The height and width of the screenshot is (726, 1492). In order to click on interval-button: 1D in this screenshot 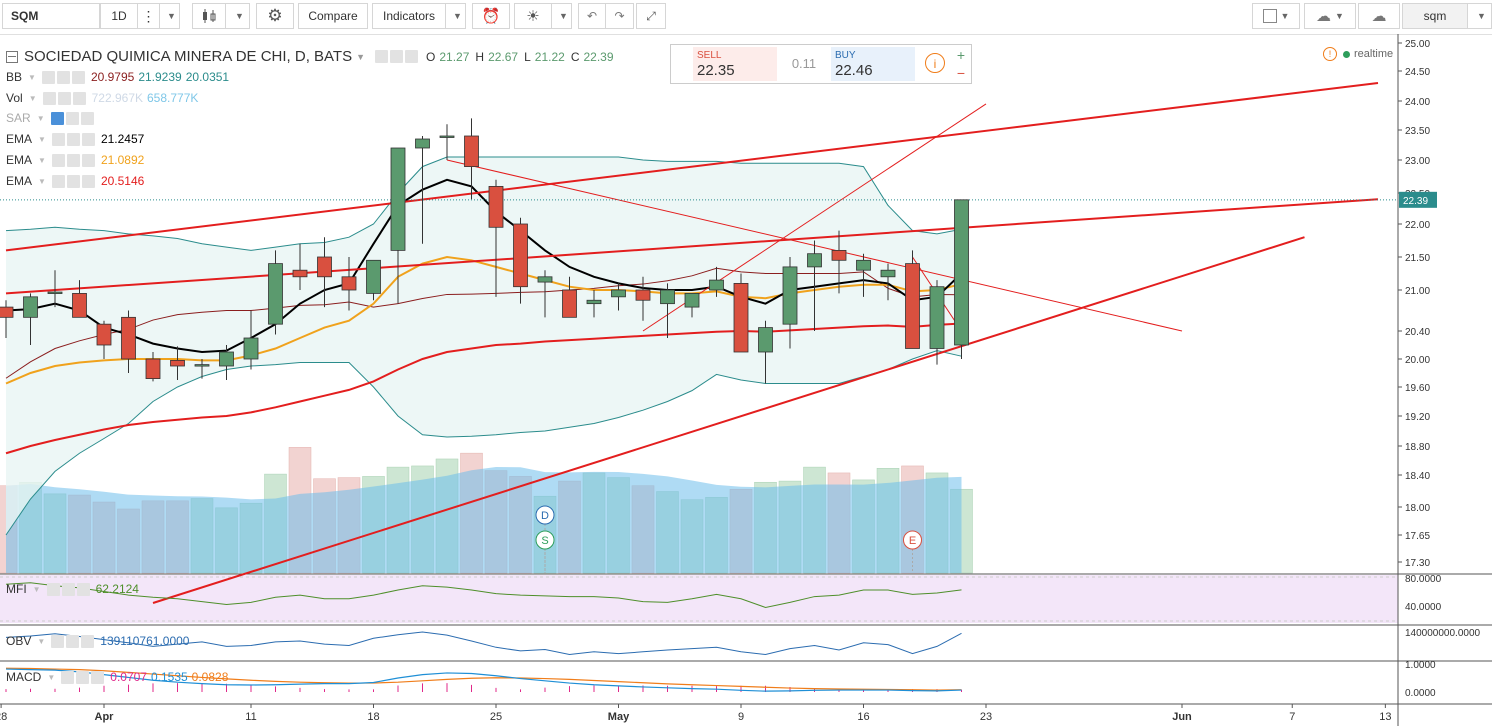, I will do `click(119, 16)`.